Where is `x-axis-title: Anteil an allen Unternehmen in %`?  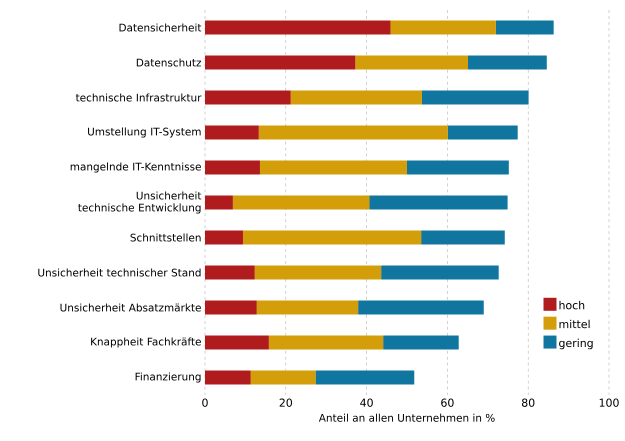
x-axis-title: Anteil an allen Unternehmen in % is located at coordinates (406, 418).